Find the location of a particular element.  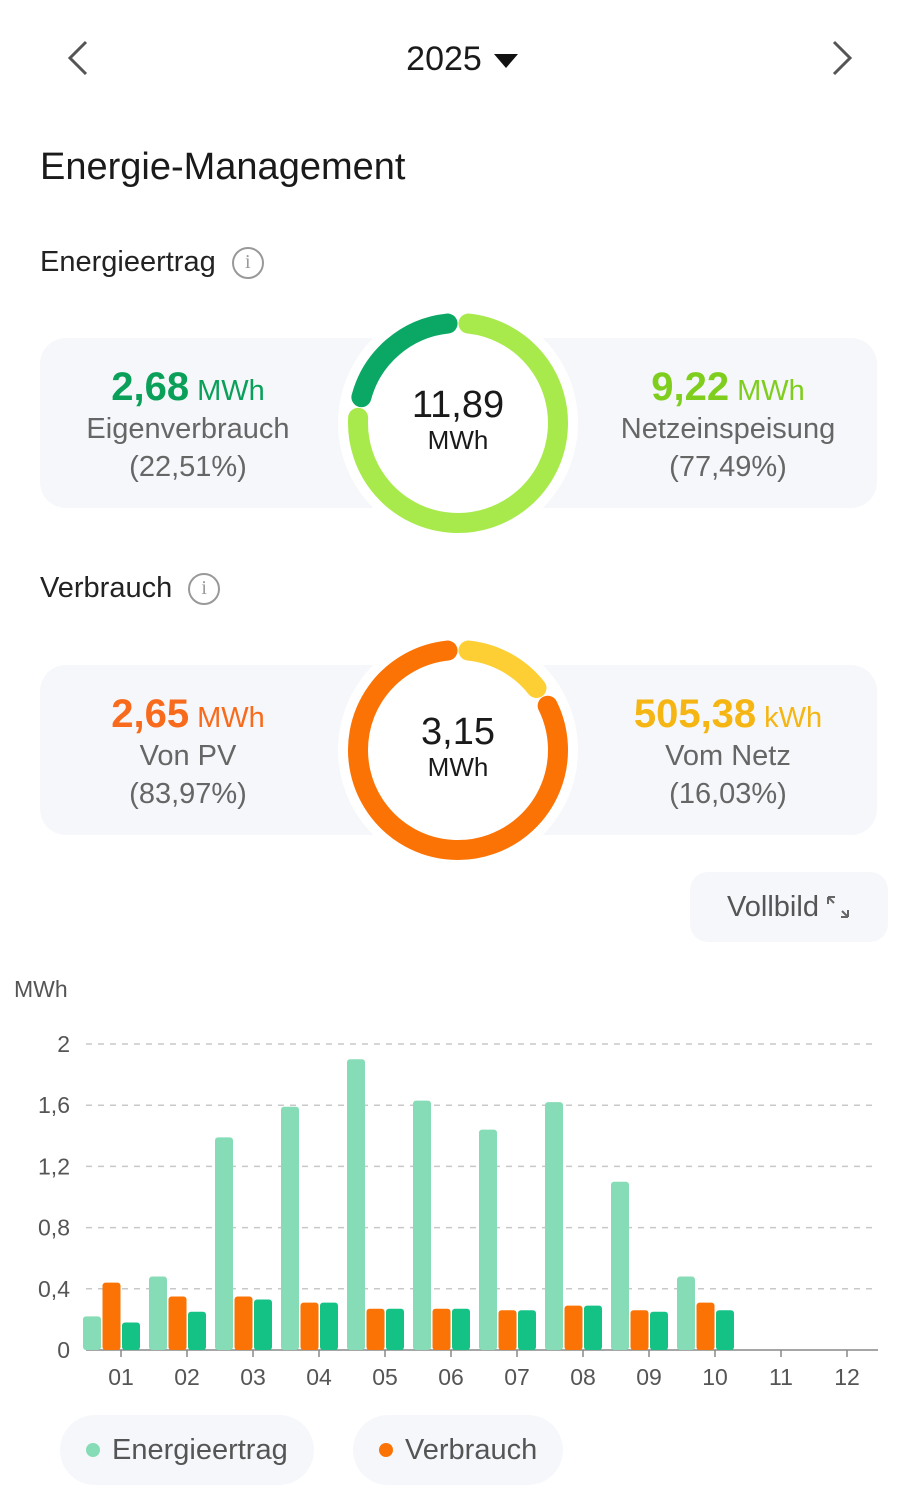

stat-value: 2,65 is located at coordinates (150, 714).